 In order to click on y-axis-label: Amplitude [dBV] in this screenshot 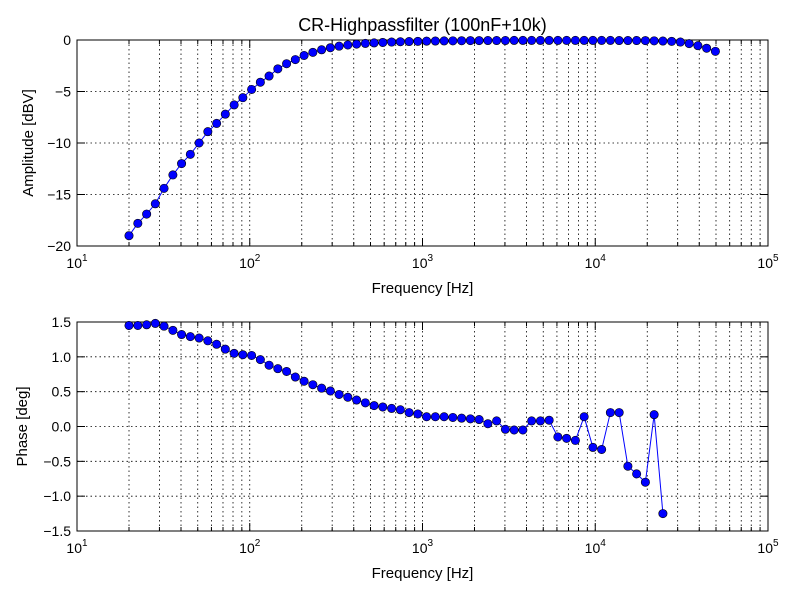, I will do `click(28, 143)`.